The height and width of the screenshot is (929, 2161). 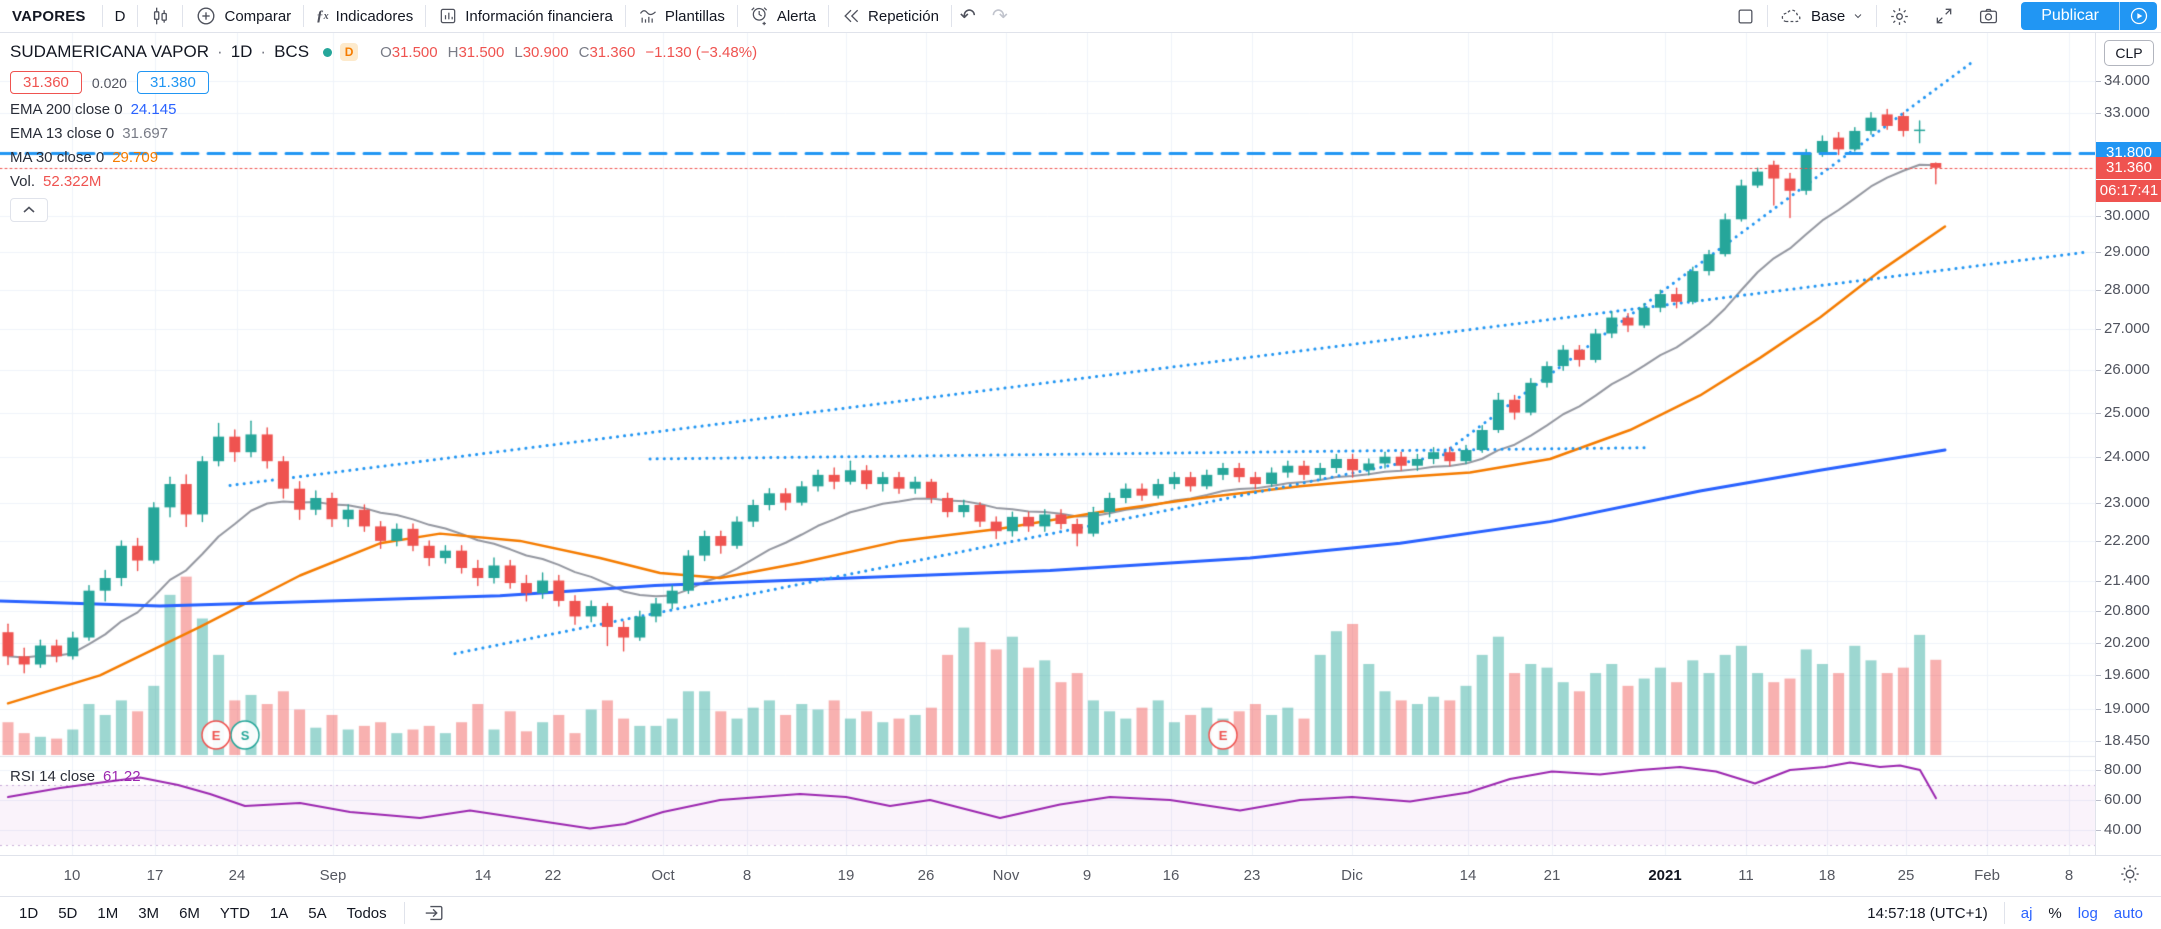 I want to click on volume-value: 52.322M, so click(x=72, y=181).